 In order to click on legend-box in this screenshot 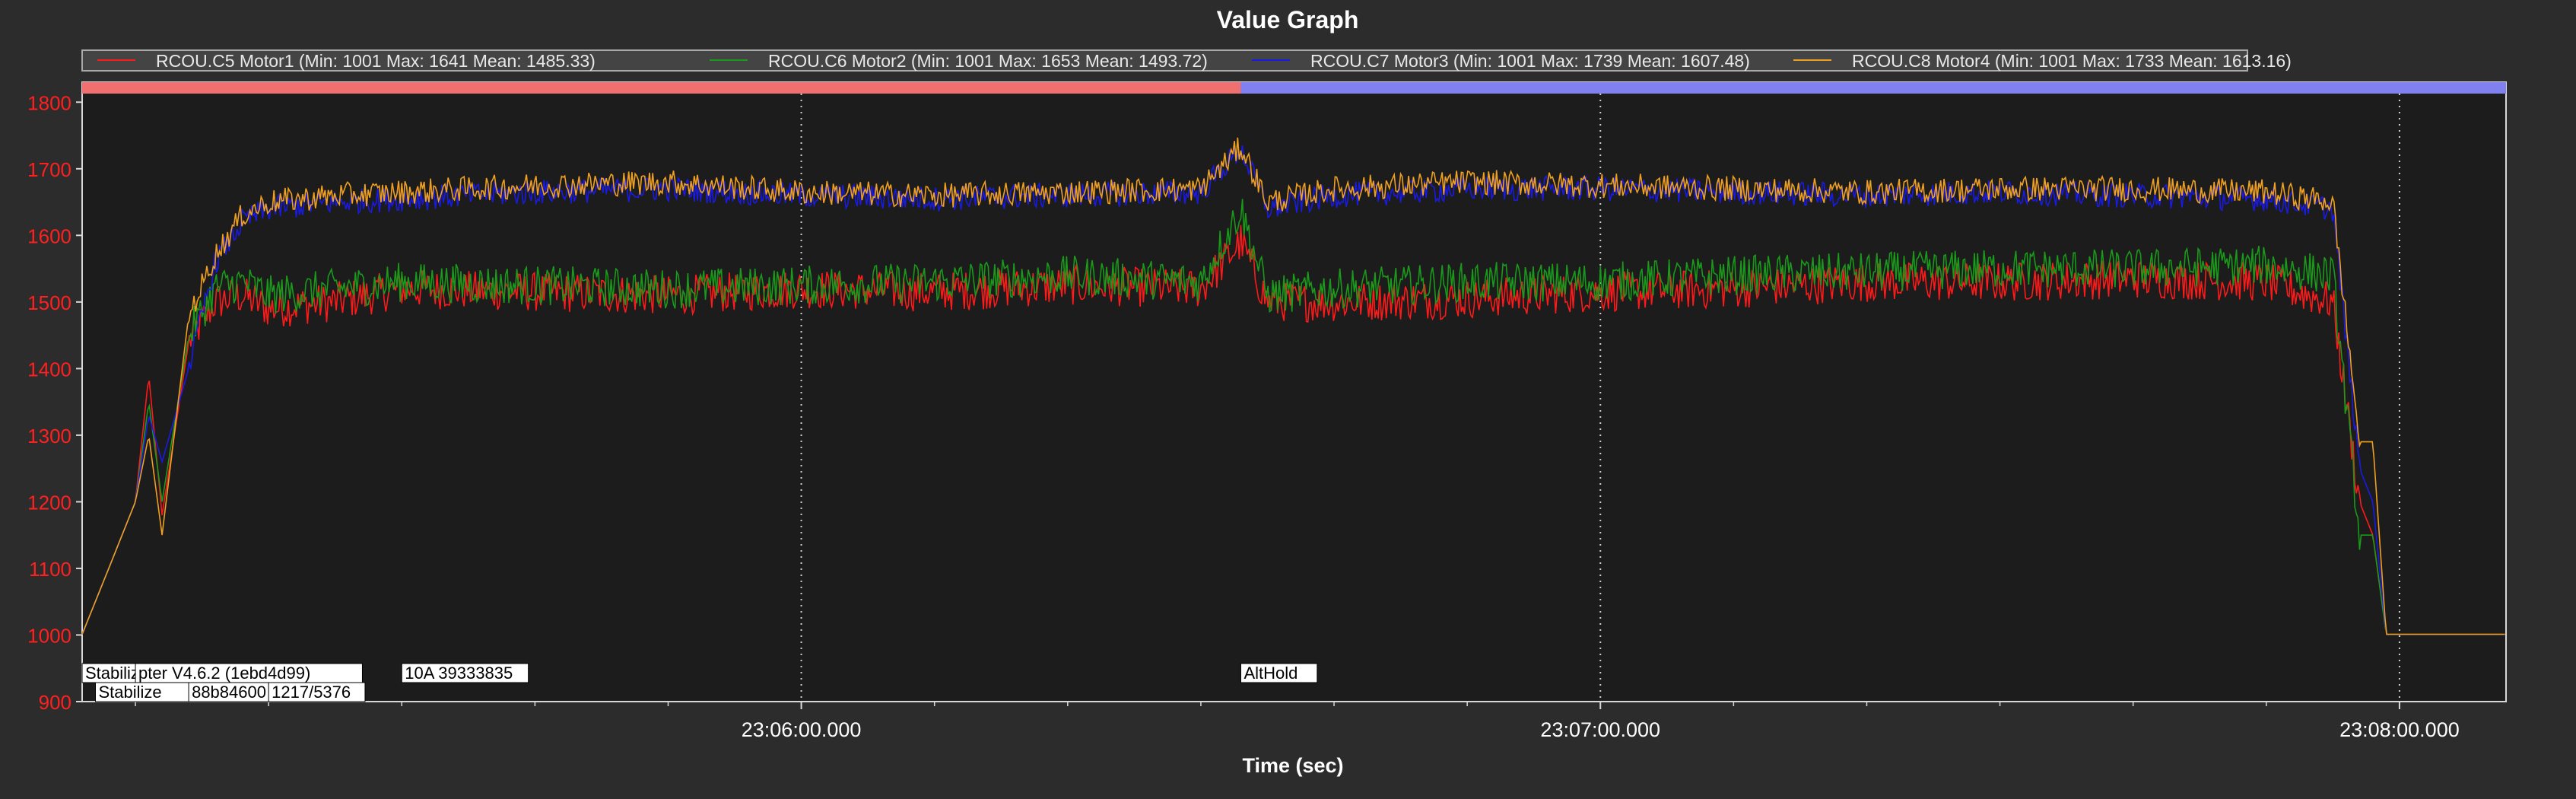, I will do `click(1164, 60)`.